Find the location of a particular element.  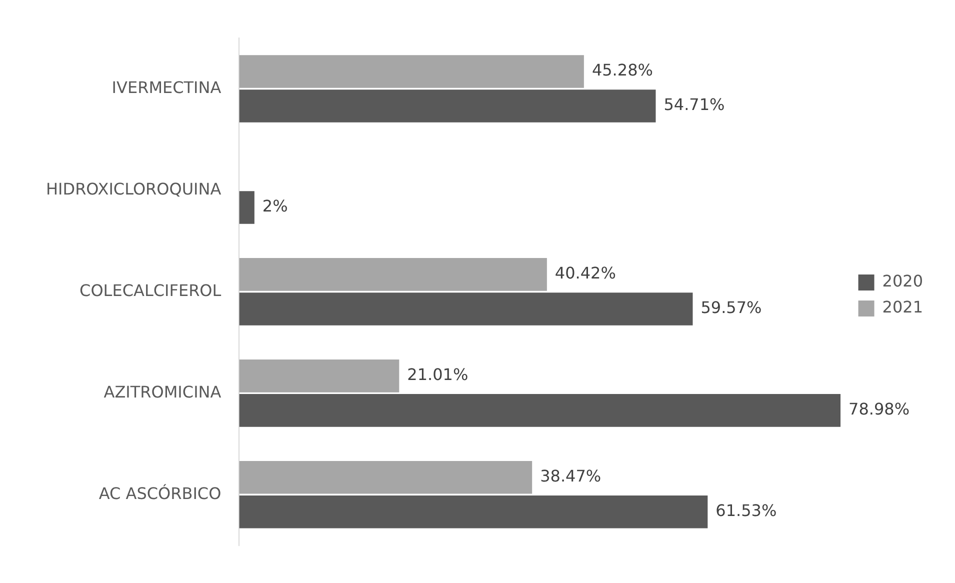

data-label: 45.28% is located at coordinates (622, 70).